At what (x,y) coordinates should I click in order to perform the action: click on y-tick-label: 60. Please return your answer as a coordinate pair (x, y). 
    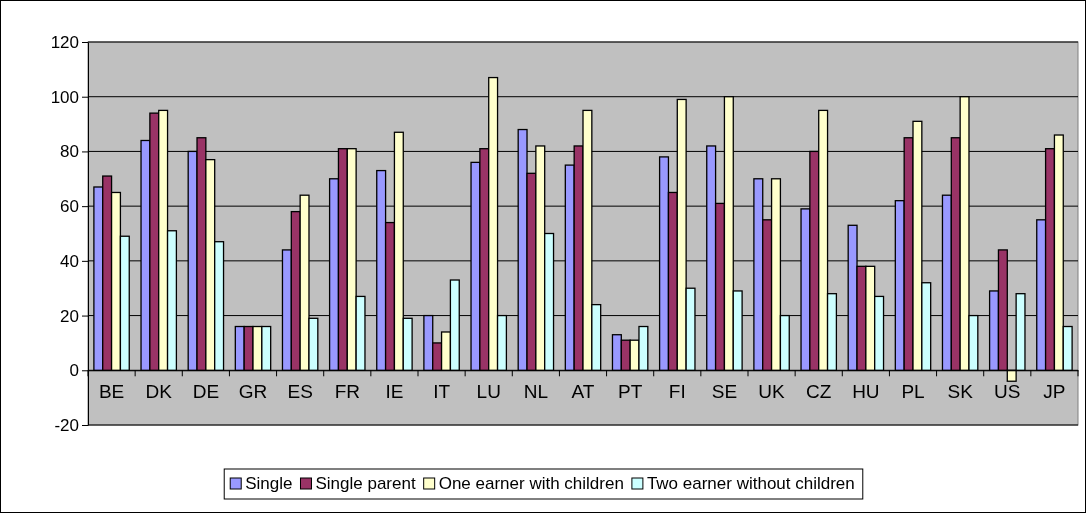
    Looking at the image, I should click on (69, 207).